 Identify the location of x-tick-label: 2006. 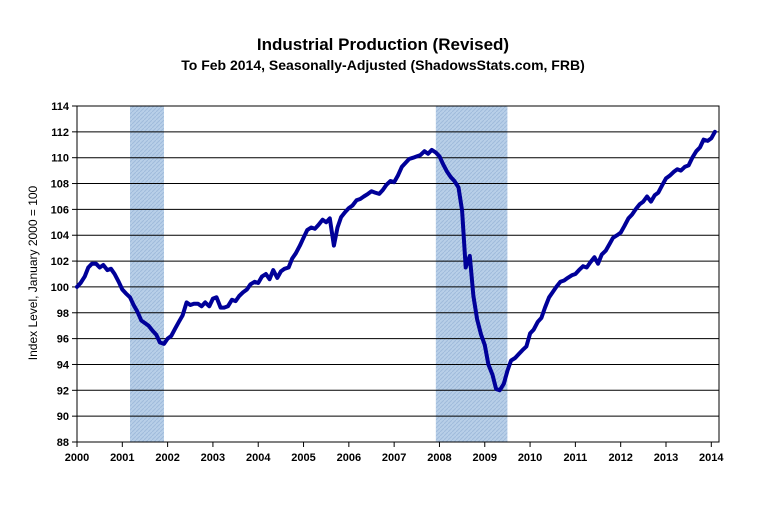
(349, 458).